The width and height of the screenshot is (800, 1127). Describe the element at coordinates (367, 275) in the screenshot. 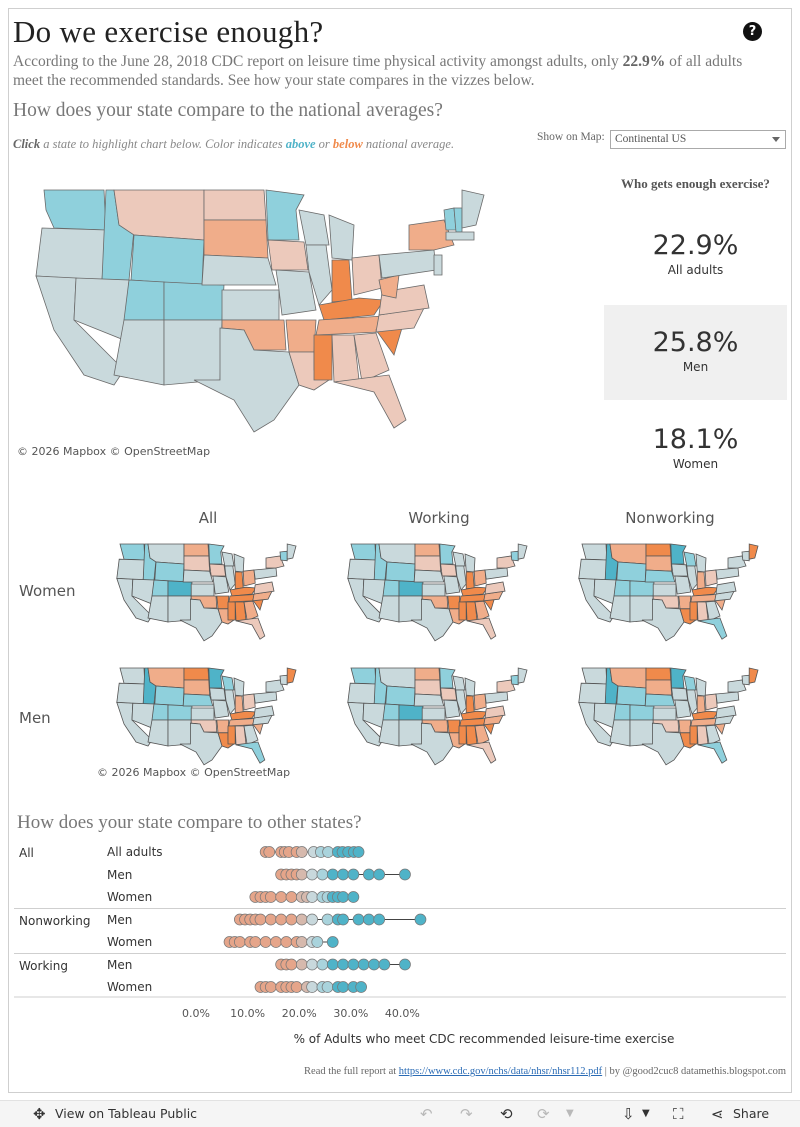

I see `state-oh` at that location.